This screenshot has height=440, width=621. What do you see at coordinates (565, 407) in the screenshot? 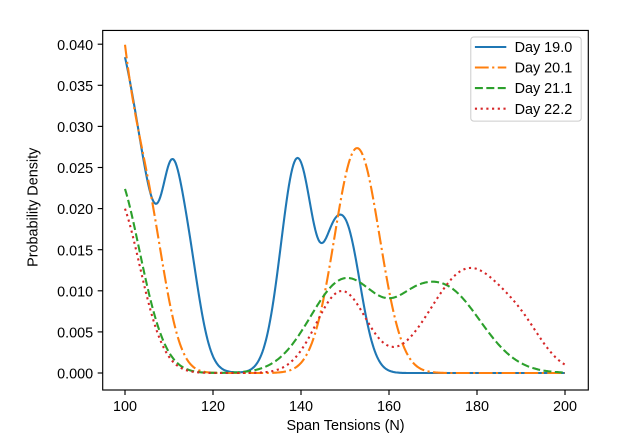
I see `svg-text: 200` at bounding box center [565, 407].